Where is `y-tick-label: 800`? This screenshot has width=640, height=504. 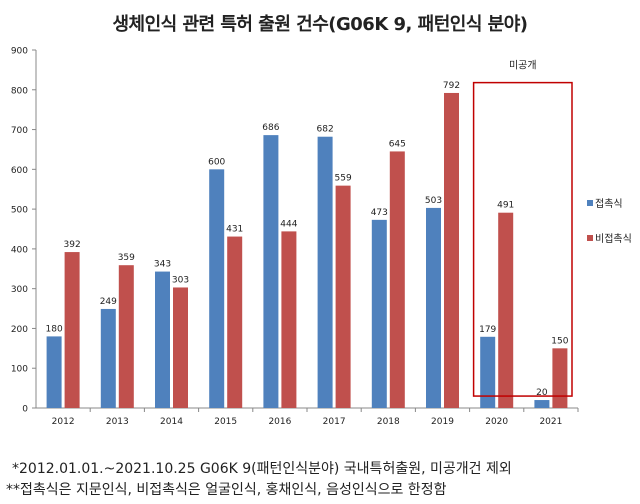 y-tick-label: 800 is located at coordinates (19, 91).